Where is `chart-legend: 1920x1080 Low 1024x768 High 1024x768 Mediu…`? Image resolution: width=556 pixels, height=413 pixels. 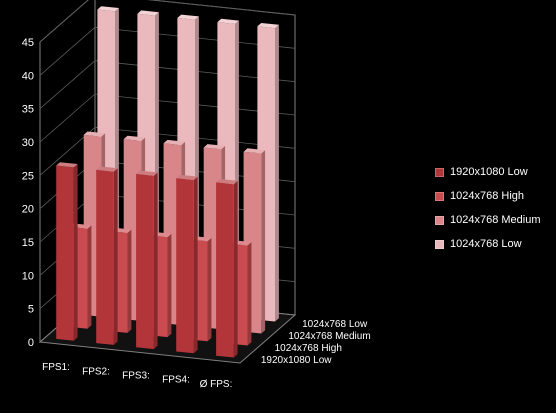 chart-legend: 1920x1080 Low 1024x768 High 1024x768 Mediu… is located at coordinates (488, 208).